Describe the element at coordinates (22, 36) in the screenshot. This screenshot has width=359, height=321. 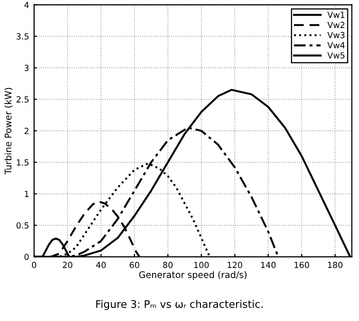
I see `y-tick-label: 3.5` at that location.